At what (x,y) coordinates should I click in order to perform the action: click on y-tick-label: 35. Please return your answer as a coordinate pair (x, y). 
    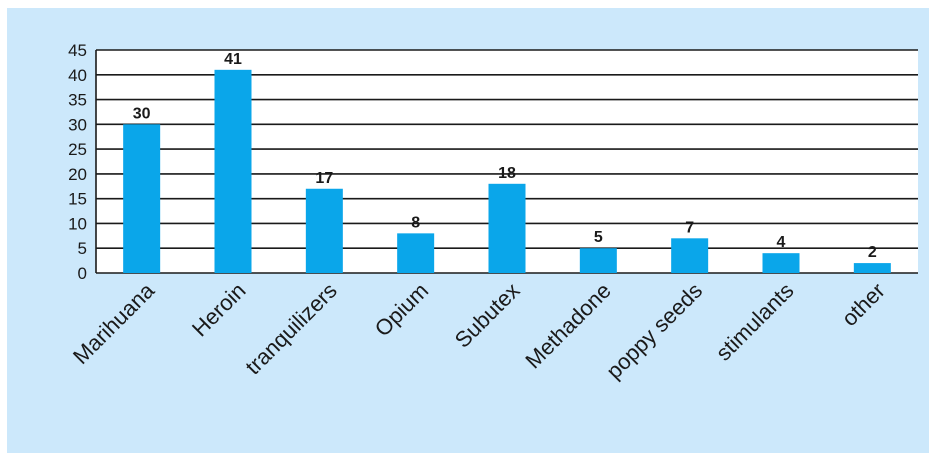
    Looking at the image, I should click on (77, 100).